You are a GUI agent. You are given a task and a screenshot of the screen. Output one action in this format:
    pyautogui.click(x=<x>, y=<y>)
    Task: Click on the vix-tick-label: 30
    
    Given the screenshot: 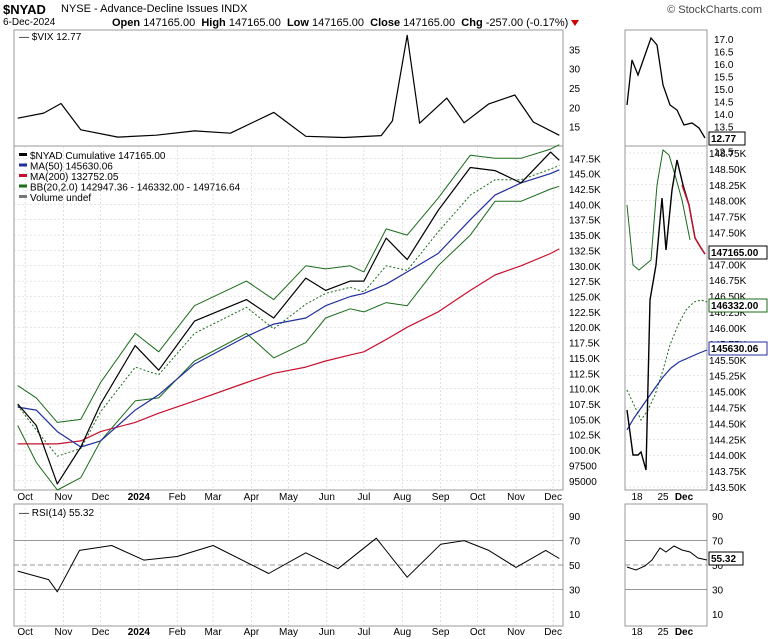 What is the action you would take?
    pyautogui.click(x=575, y=70)
    